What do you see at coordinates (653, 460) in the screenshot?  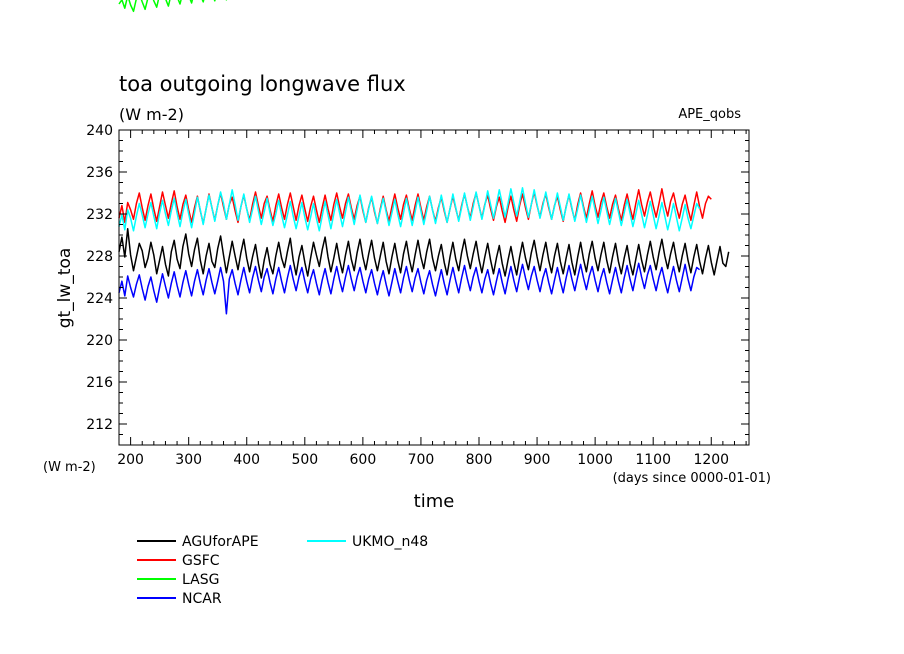 I see `x-tick-label: 1100` at bounding box center [653, 460].